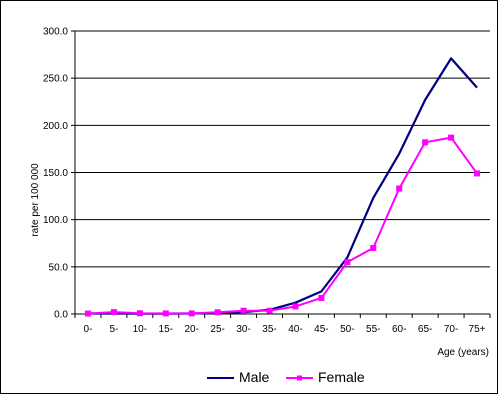 Image resolution: width=498 pixels, height=399 pixels. I want to click on legend-label: Female, so click(341, 377).